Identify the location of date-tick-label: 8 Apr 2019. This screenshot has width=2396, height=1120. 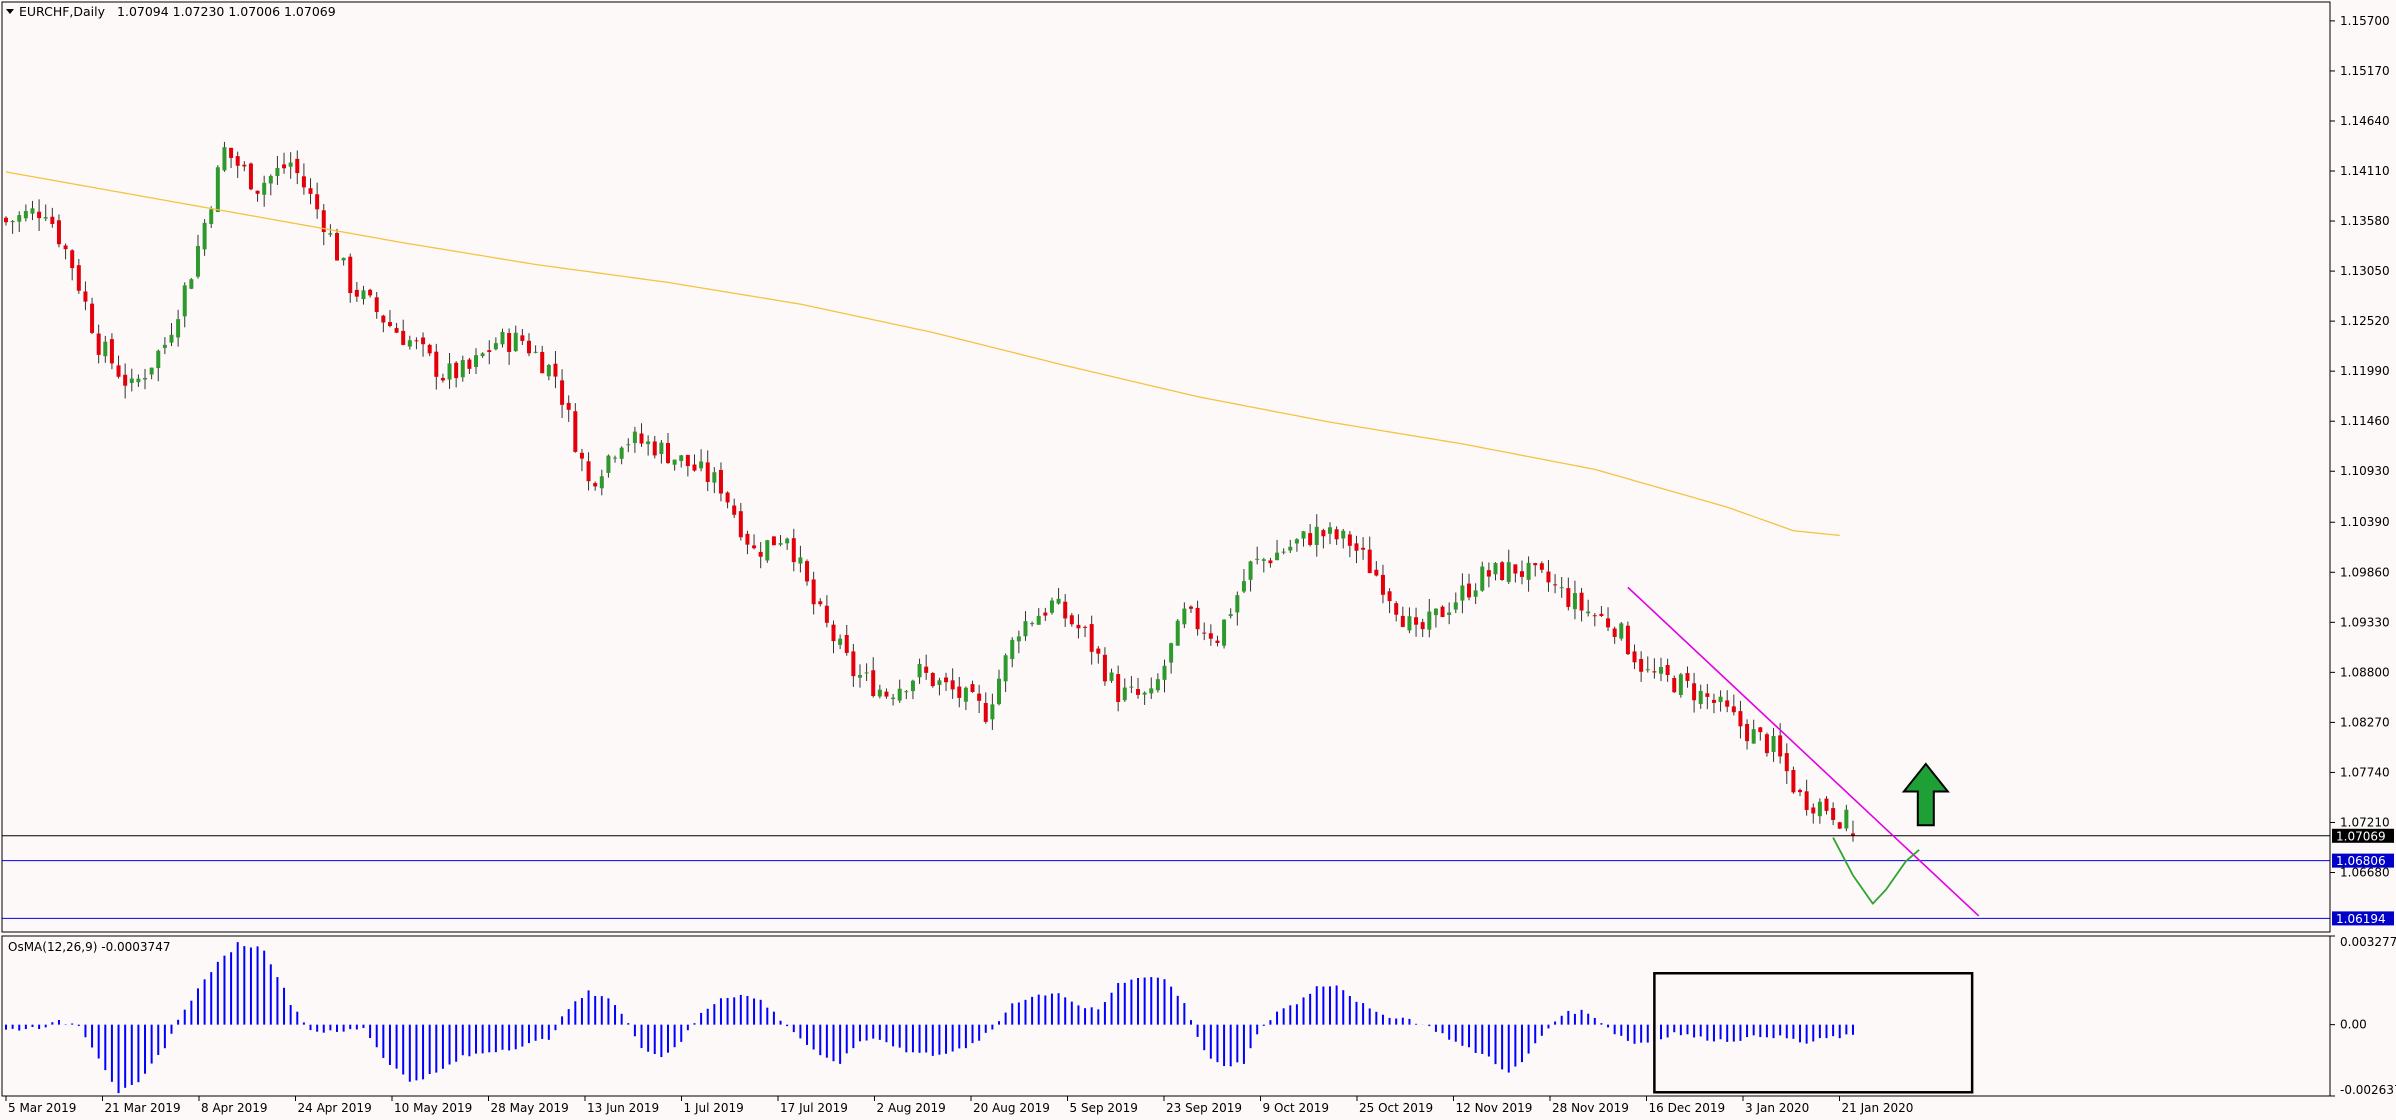
(234, 1108).